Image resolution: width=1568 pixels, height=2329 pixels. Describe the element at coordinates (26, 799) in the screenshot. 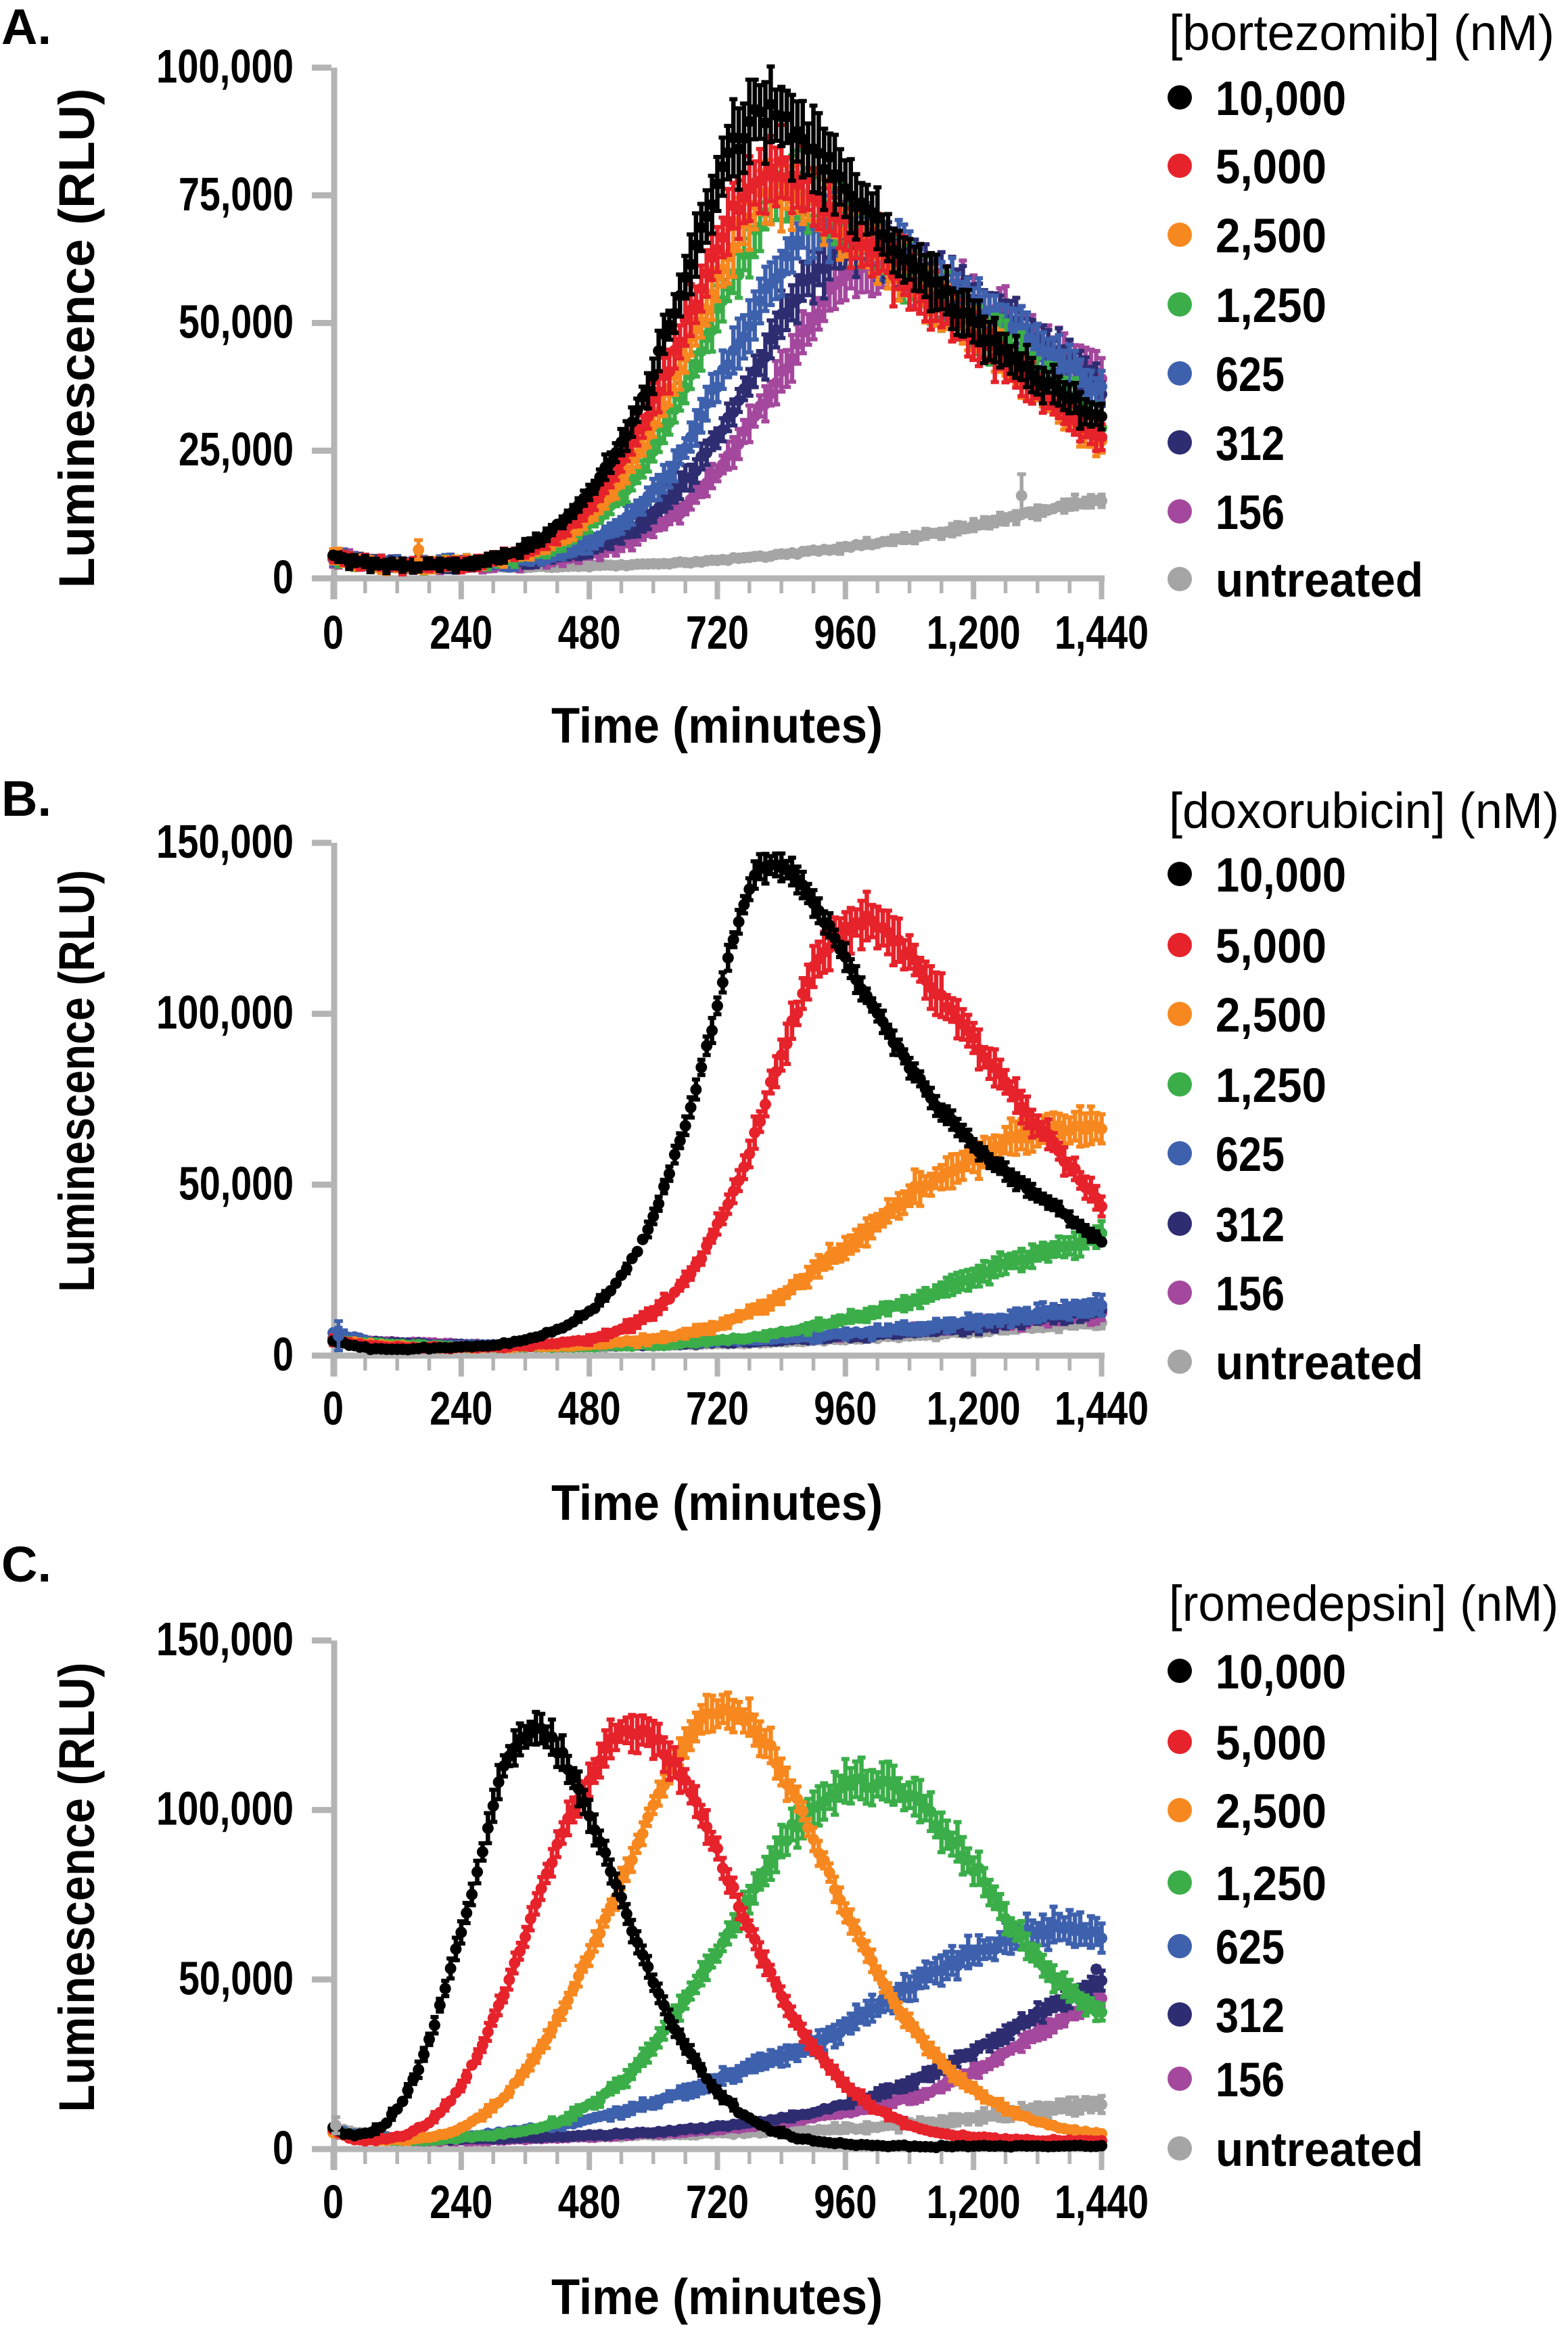

I see `svg-text: B.` at that location.